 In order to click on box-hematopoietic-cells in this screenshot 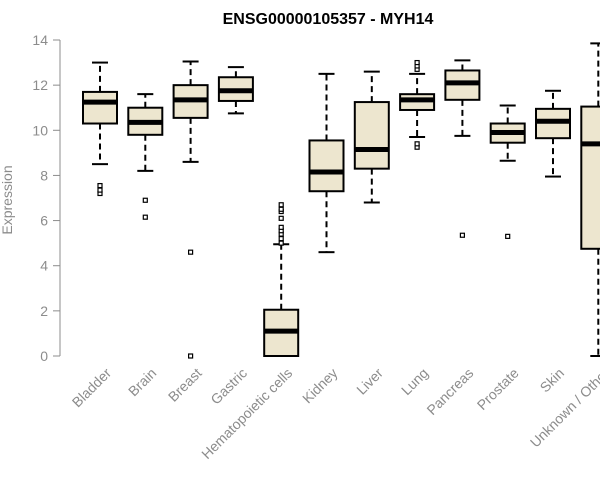, I will do `click(281, 280)`.